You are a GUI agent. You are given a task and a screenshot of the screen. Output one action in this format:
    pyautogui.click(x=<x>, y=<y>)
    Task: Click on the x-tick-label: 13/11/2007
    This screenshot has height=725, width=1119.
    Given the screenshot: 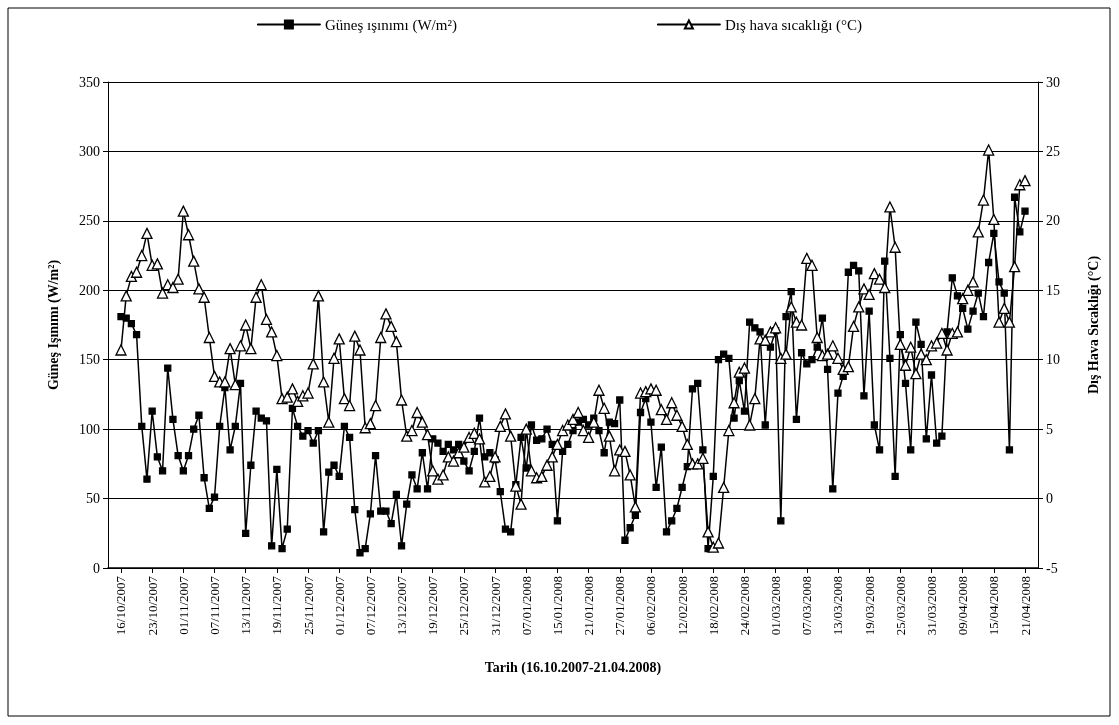 What is the action you would take?
    pyautogui.click(x=246, y=605)
    